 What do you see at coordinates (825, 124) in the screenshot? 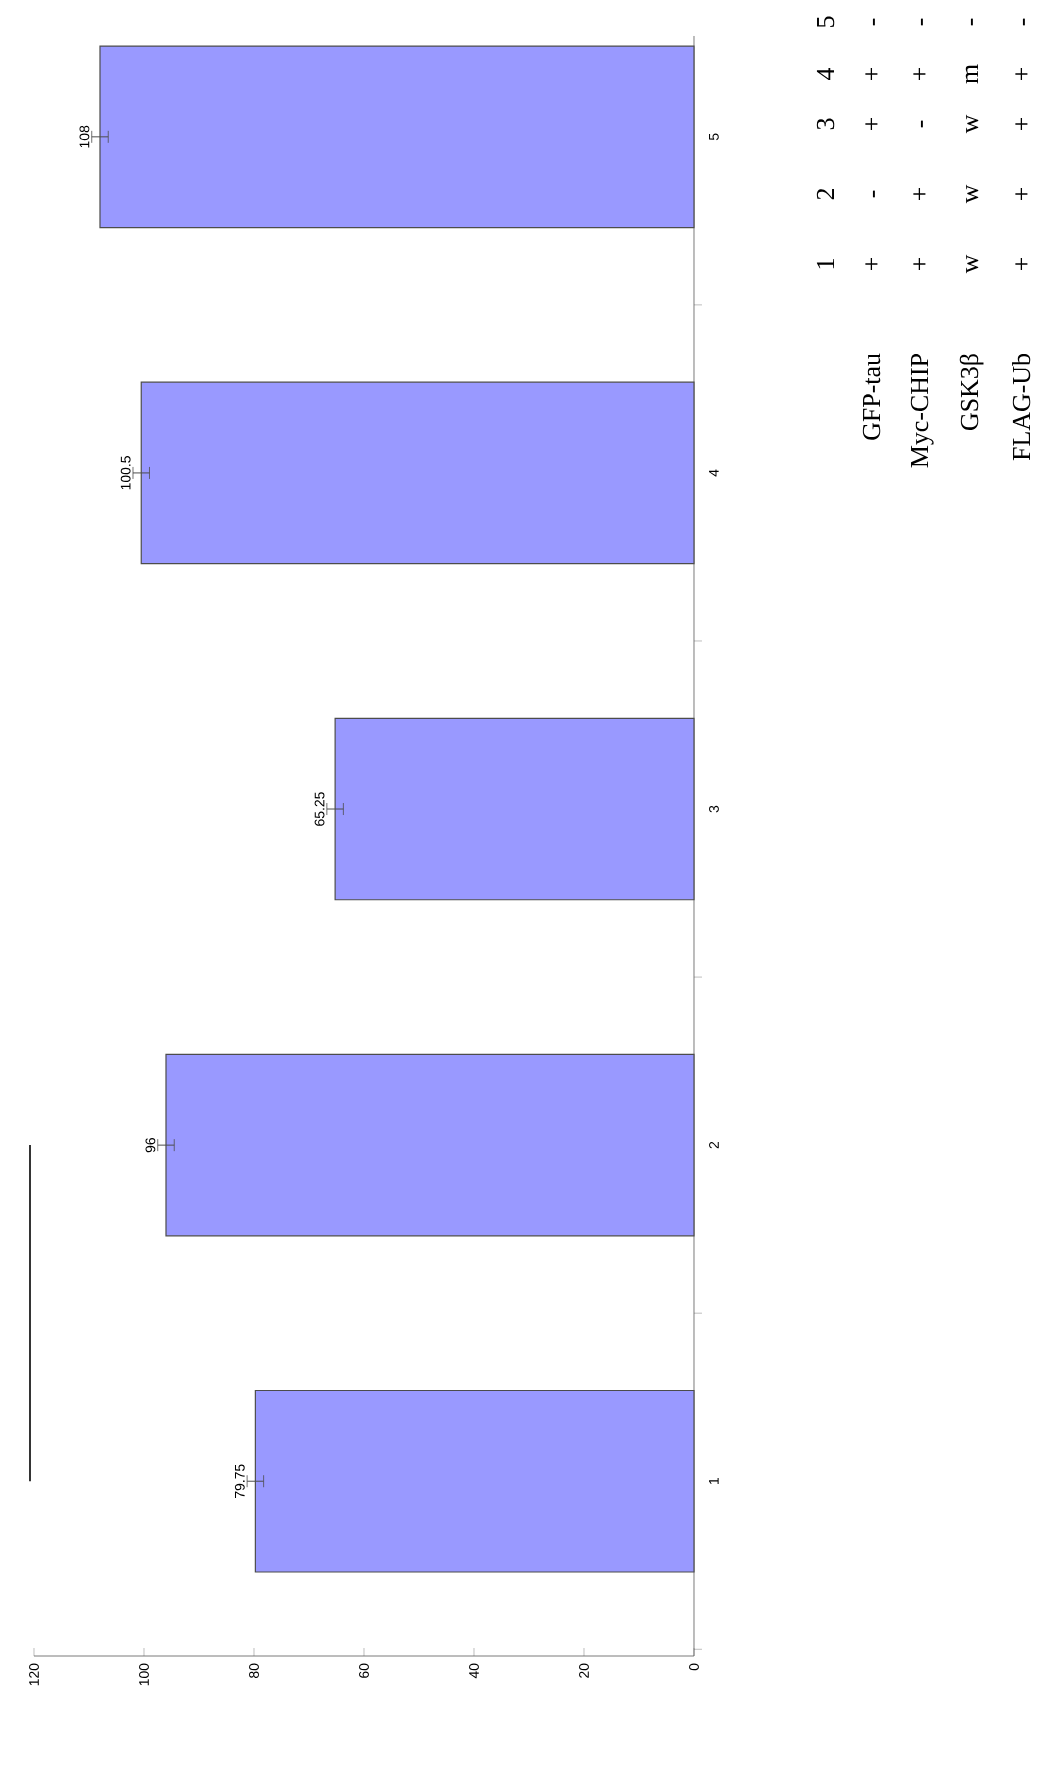
I see `text: 3` at bounding box center [825, 124].